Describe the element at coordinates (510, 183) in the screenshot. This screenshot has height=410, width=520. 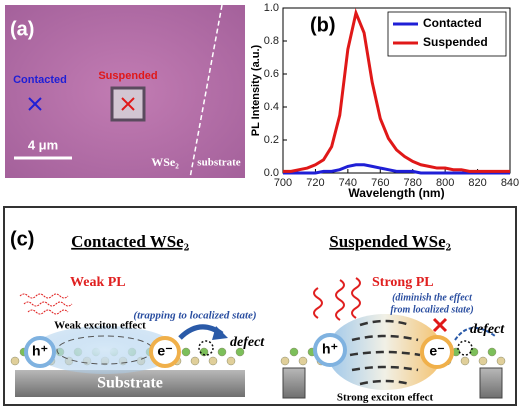
I see `x-tick-label: 840` at that location.